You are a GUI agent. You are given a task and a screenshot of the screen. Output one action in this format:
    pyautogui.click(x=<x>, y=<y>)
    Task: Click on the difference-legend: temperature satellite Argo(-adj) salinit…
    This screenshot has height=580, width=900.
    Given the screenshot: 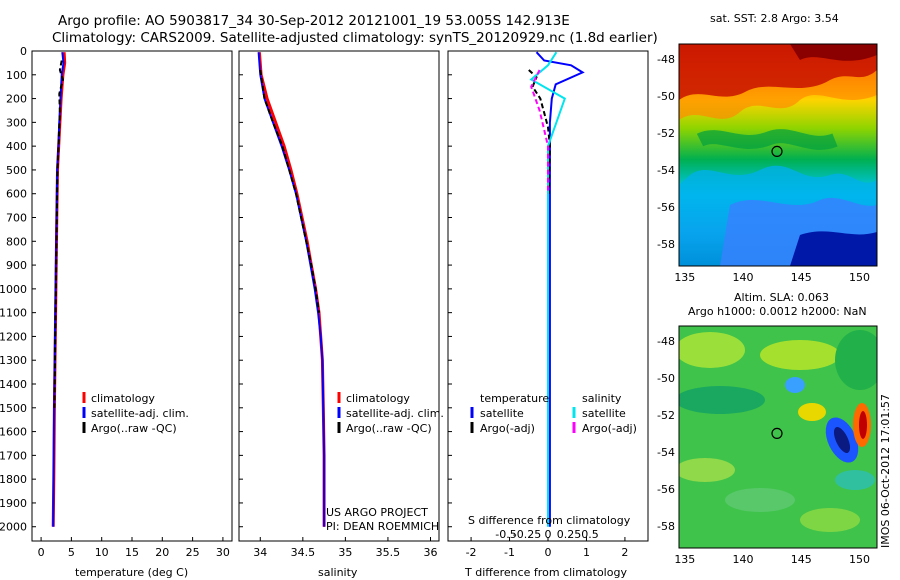 What is the action you would take?
    pyautogui.click(x=553, y=413)
    